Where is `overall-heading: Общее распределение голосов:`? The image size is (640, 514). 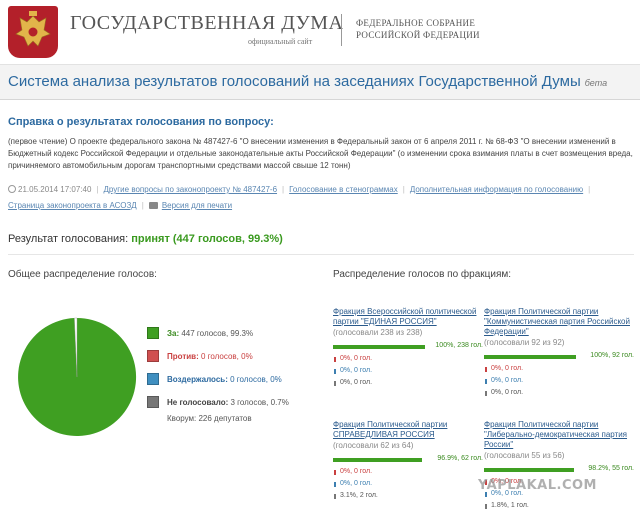 overall-heading: Общее распределение голосов: is located at coordinates (82, 274).